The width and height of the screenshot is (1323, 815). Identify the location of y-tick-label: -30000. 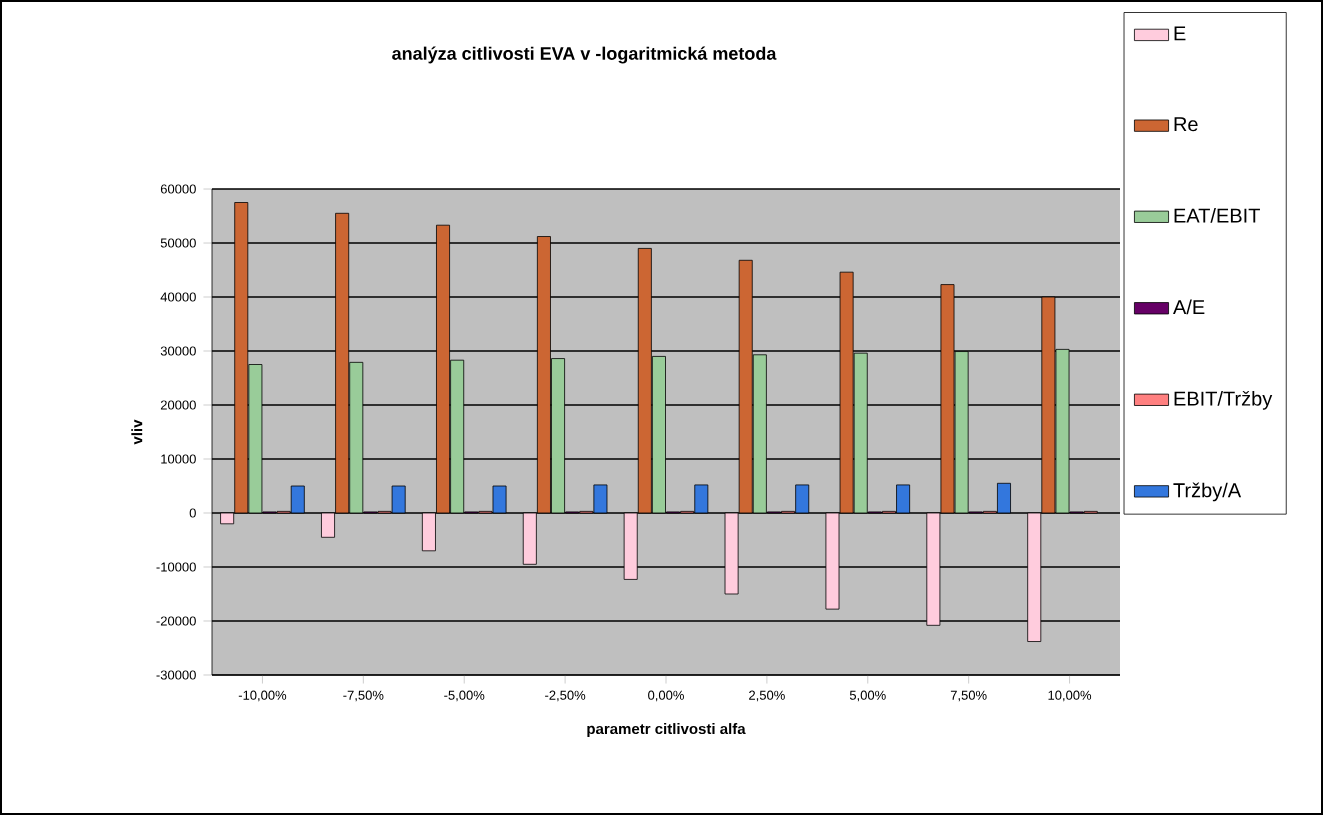
(176, 675).